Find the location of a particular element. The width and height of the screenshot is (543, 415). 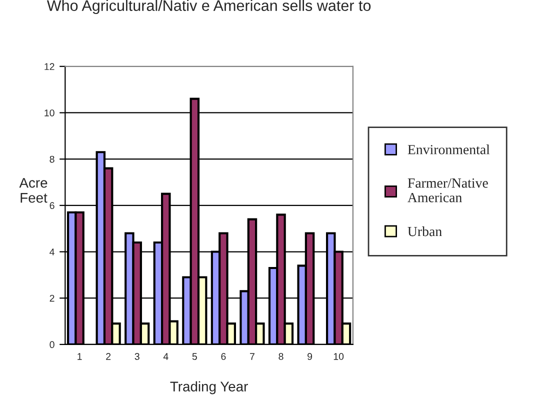

legend-label: Urban is located at coordinates (425, 231).